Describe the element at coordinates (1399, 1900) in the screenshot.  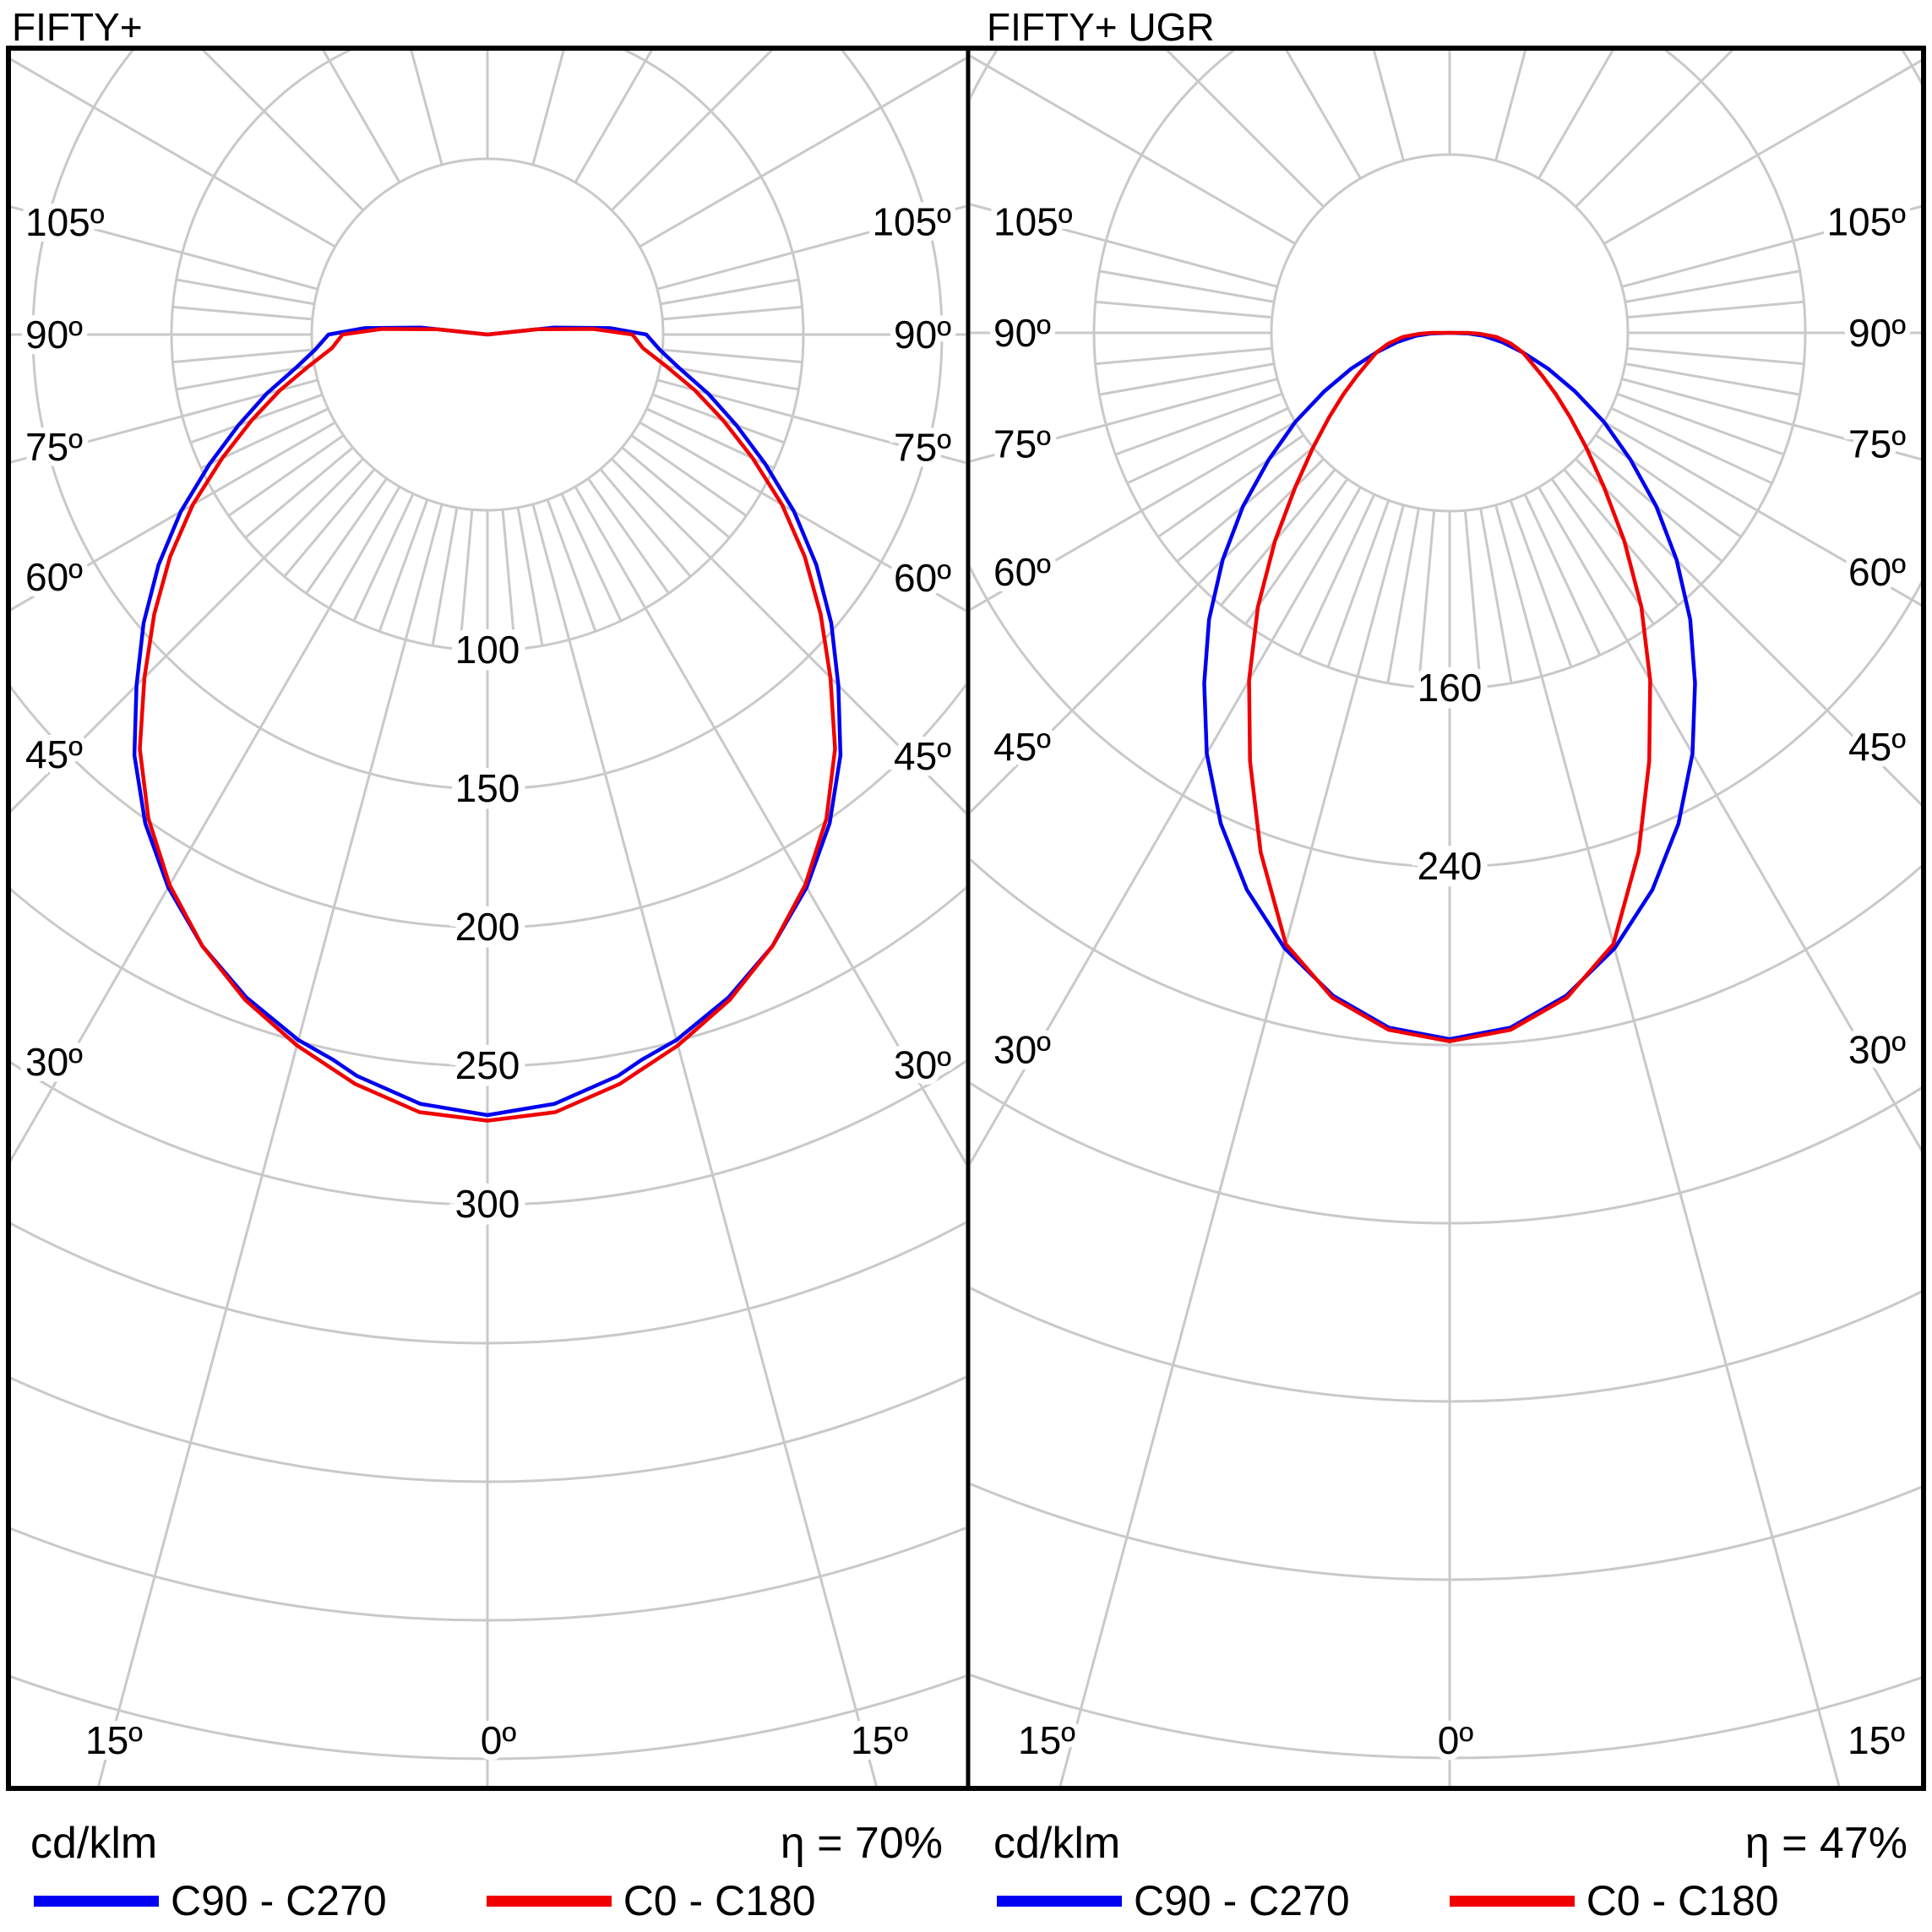
I see `right-legend: C90 - C270 C0 - C180` at that location.